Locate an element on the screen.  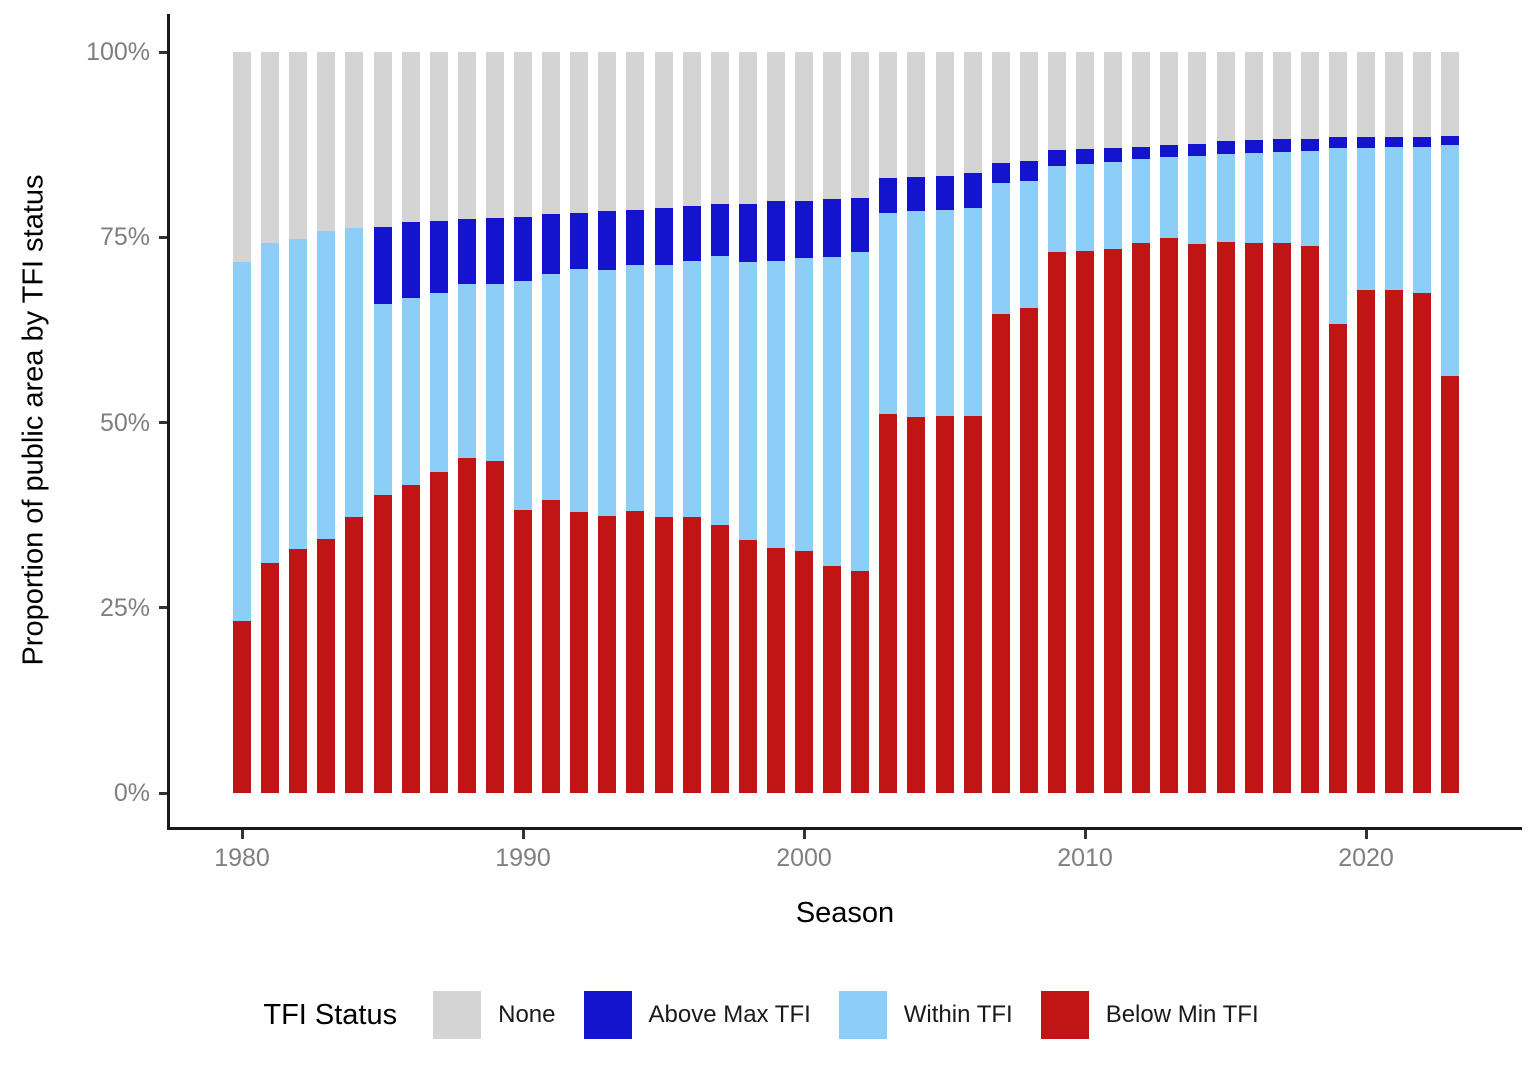
bar-2012 is located at coordinates (1141, 422).